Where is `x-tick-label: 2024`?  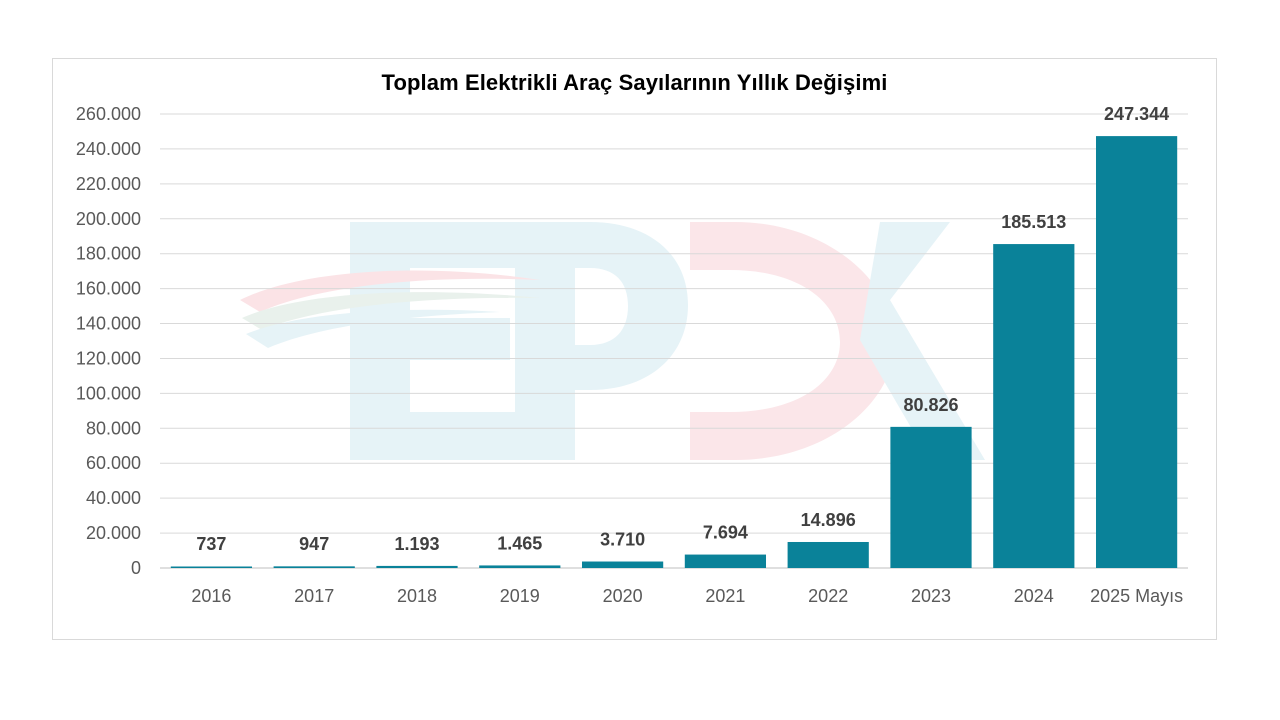
x-tick-label: 2024 is located at coordinates (1034, 596).